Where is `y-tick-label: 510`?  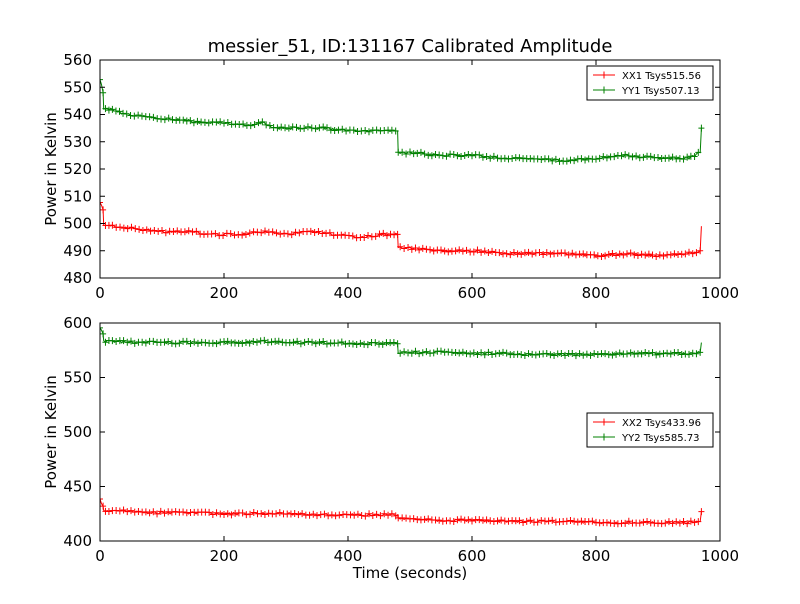
y-tick-label: 510 is located at coordinates (77, 196).